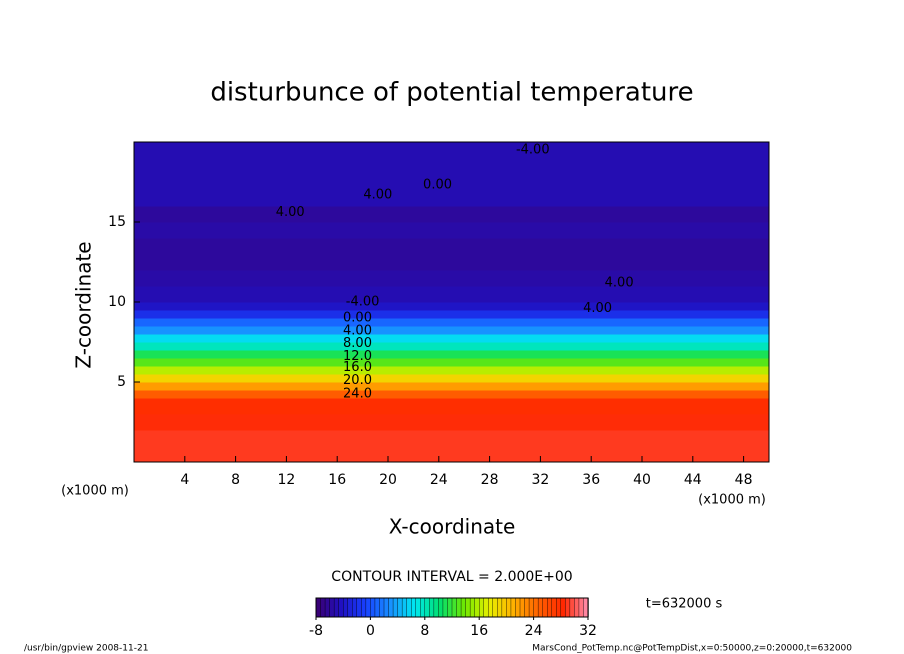 The width and height of the screenshot is (904, 654). I want to click on contour-label: 8.00, so click(357, 343).